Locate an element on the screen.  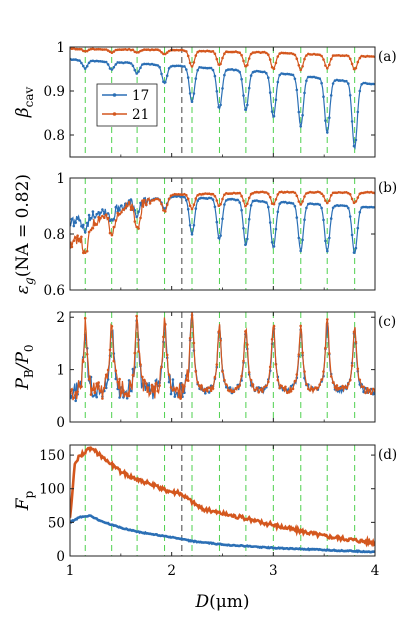
y-tick-label: 0.6 is located at coordinates (54, 291).